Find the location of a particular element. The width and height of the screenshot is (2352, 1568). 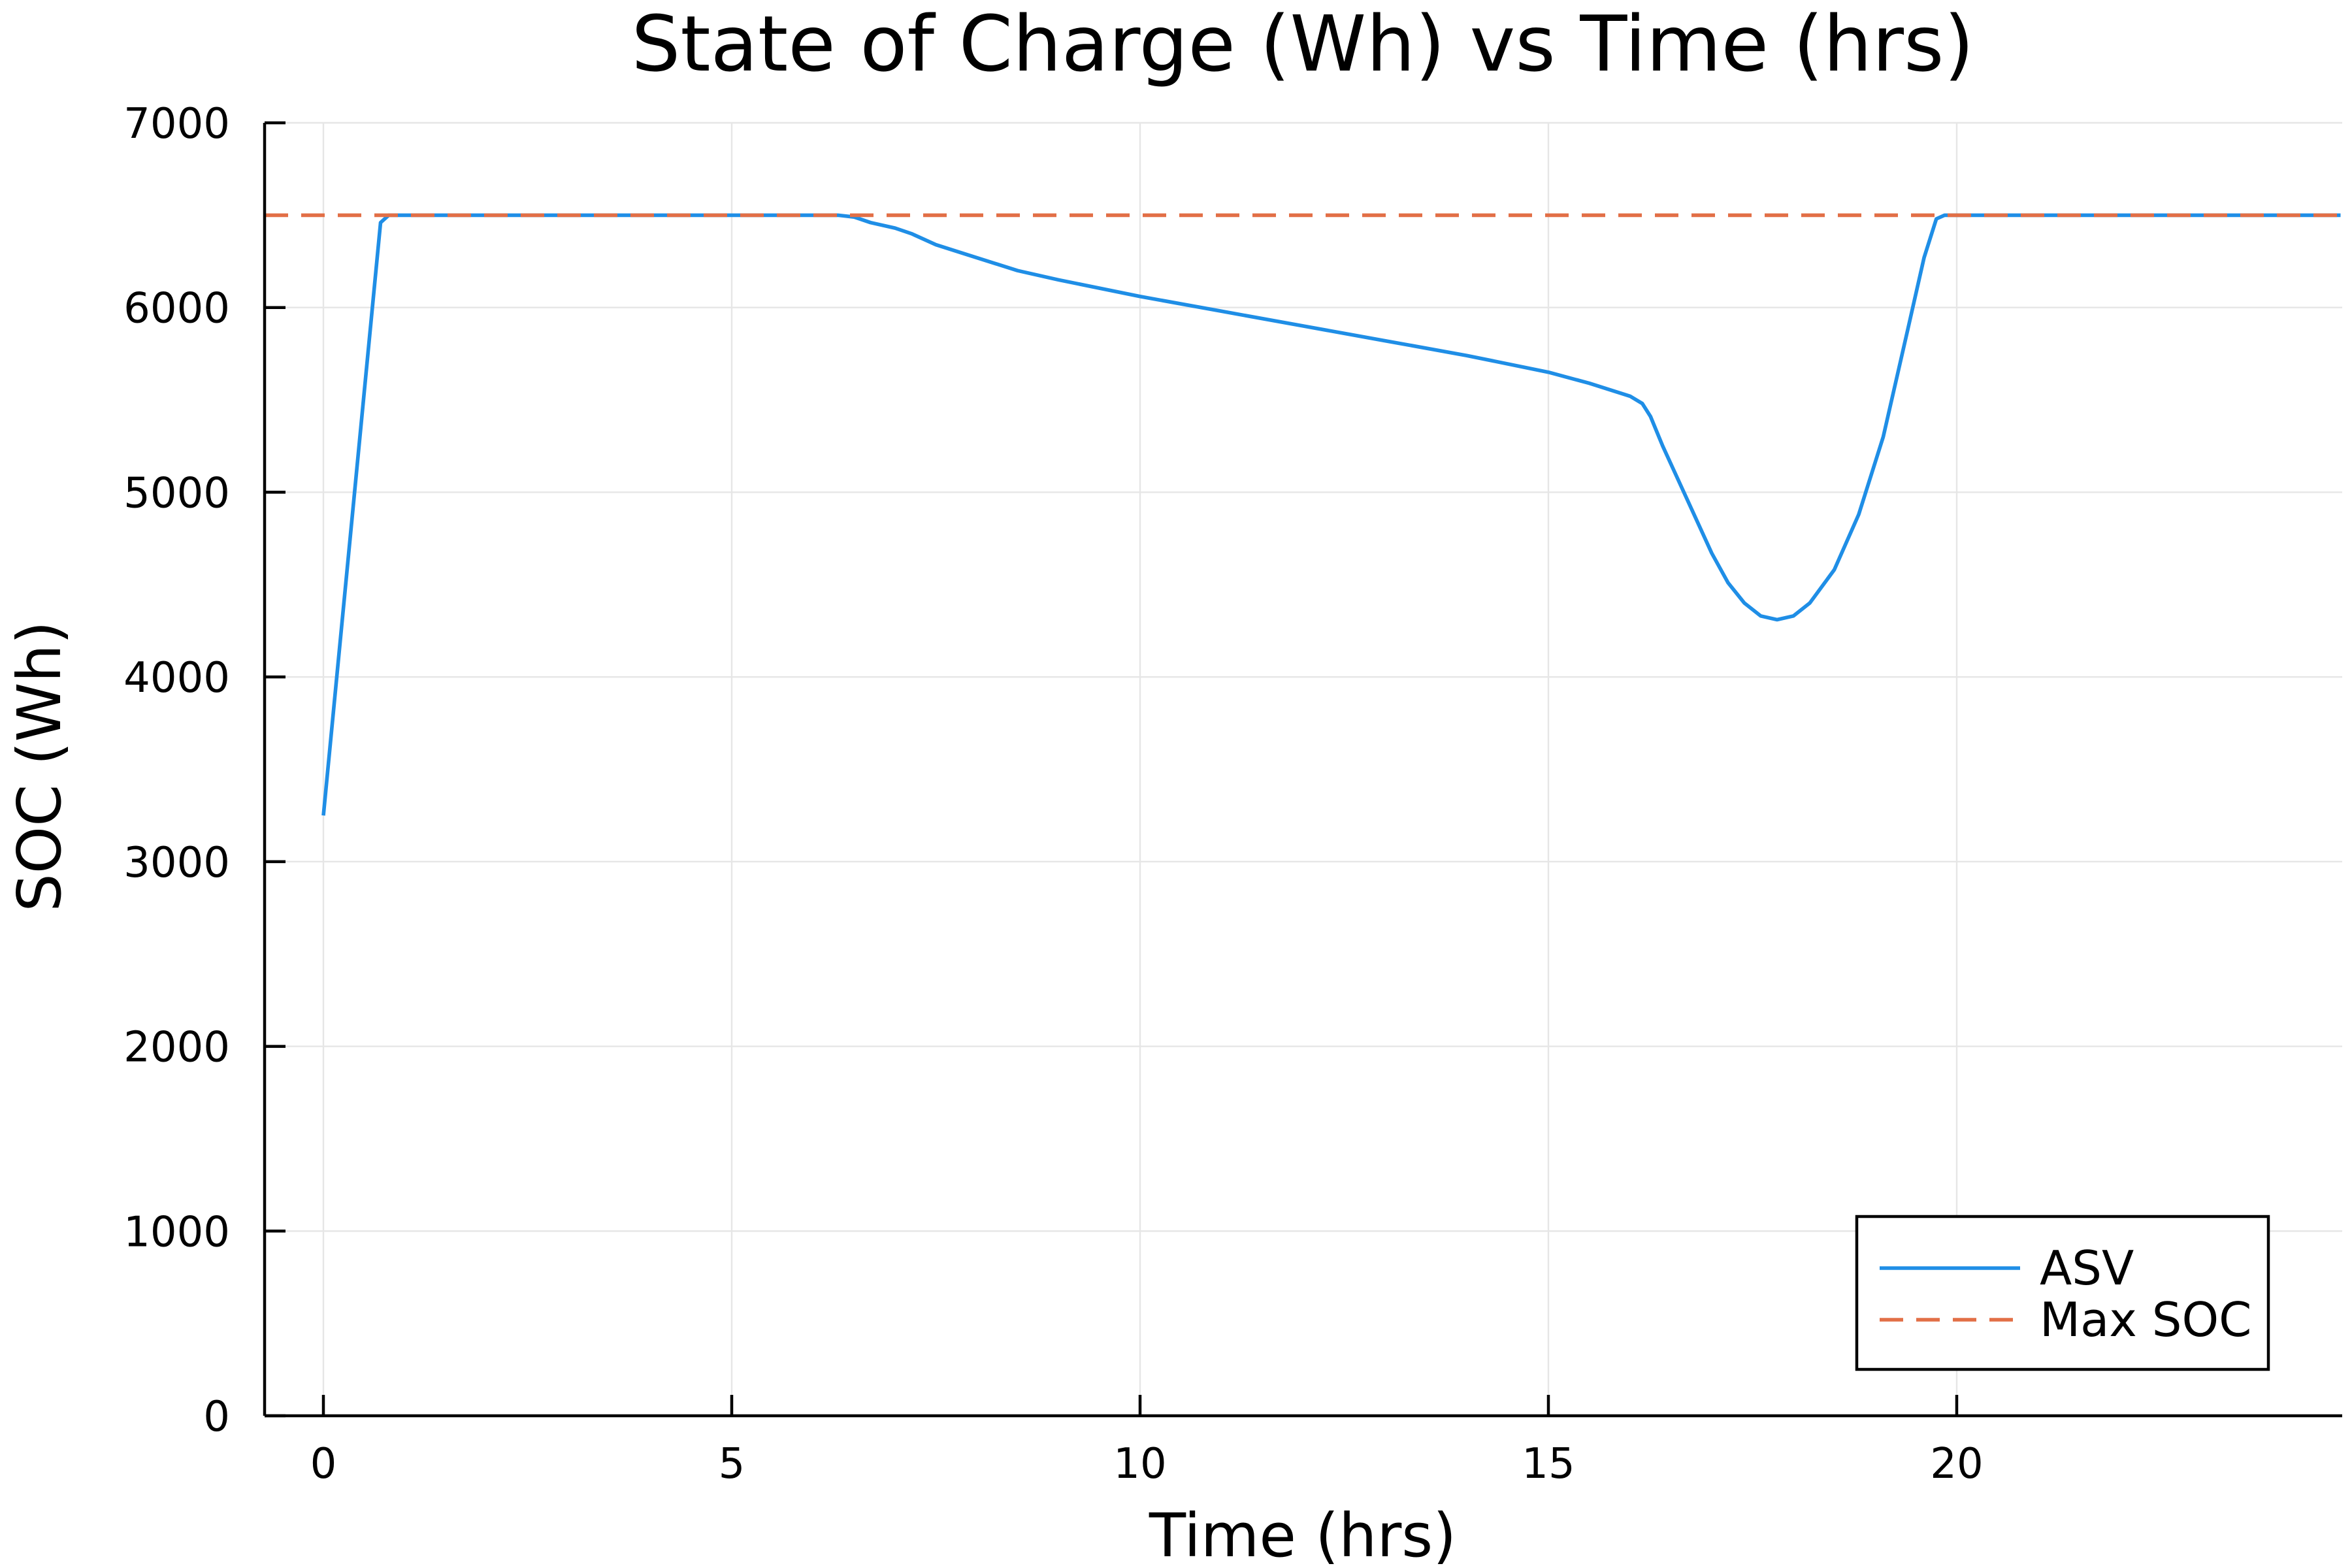

legend-label-max-soc: Max SOC is located at coordinates (2145, 1319).